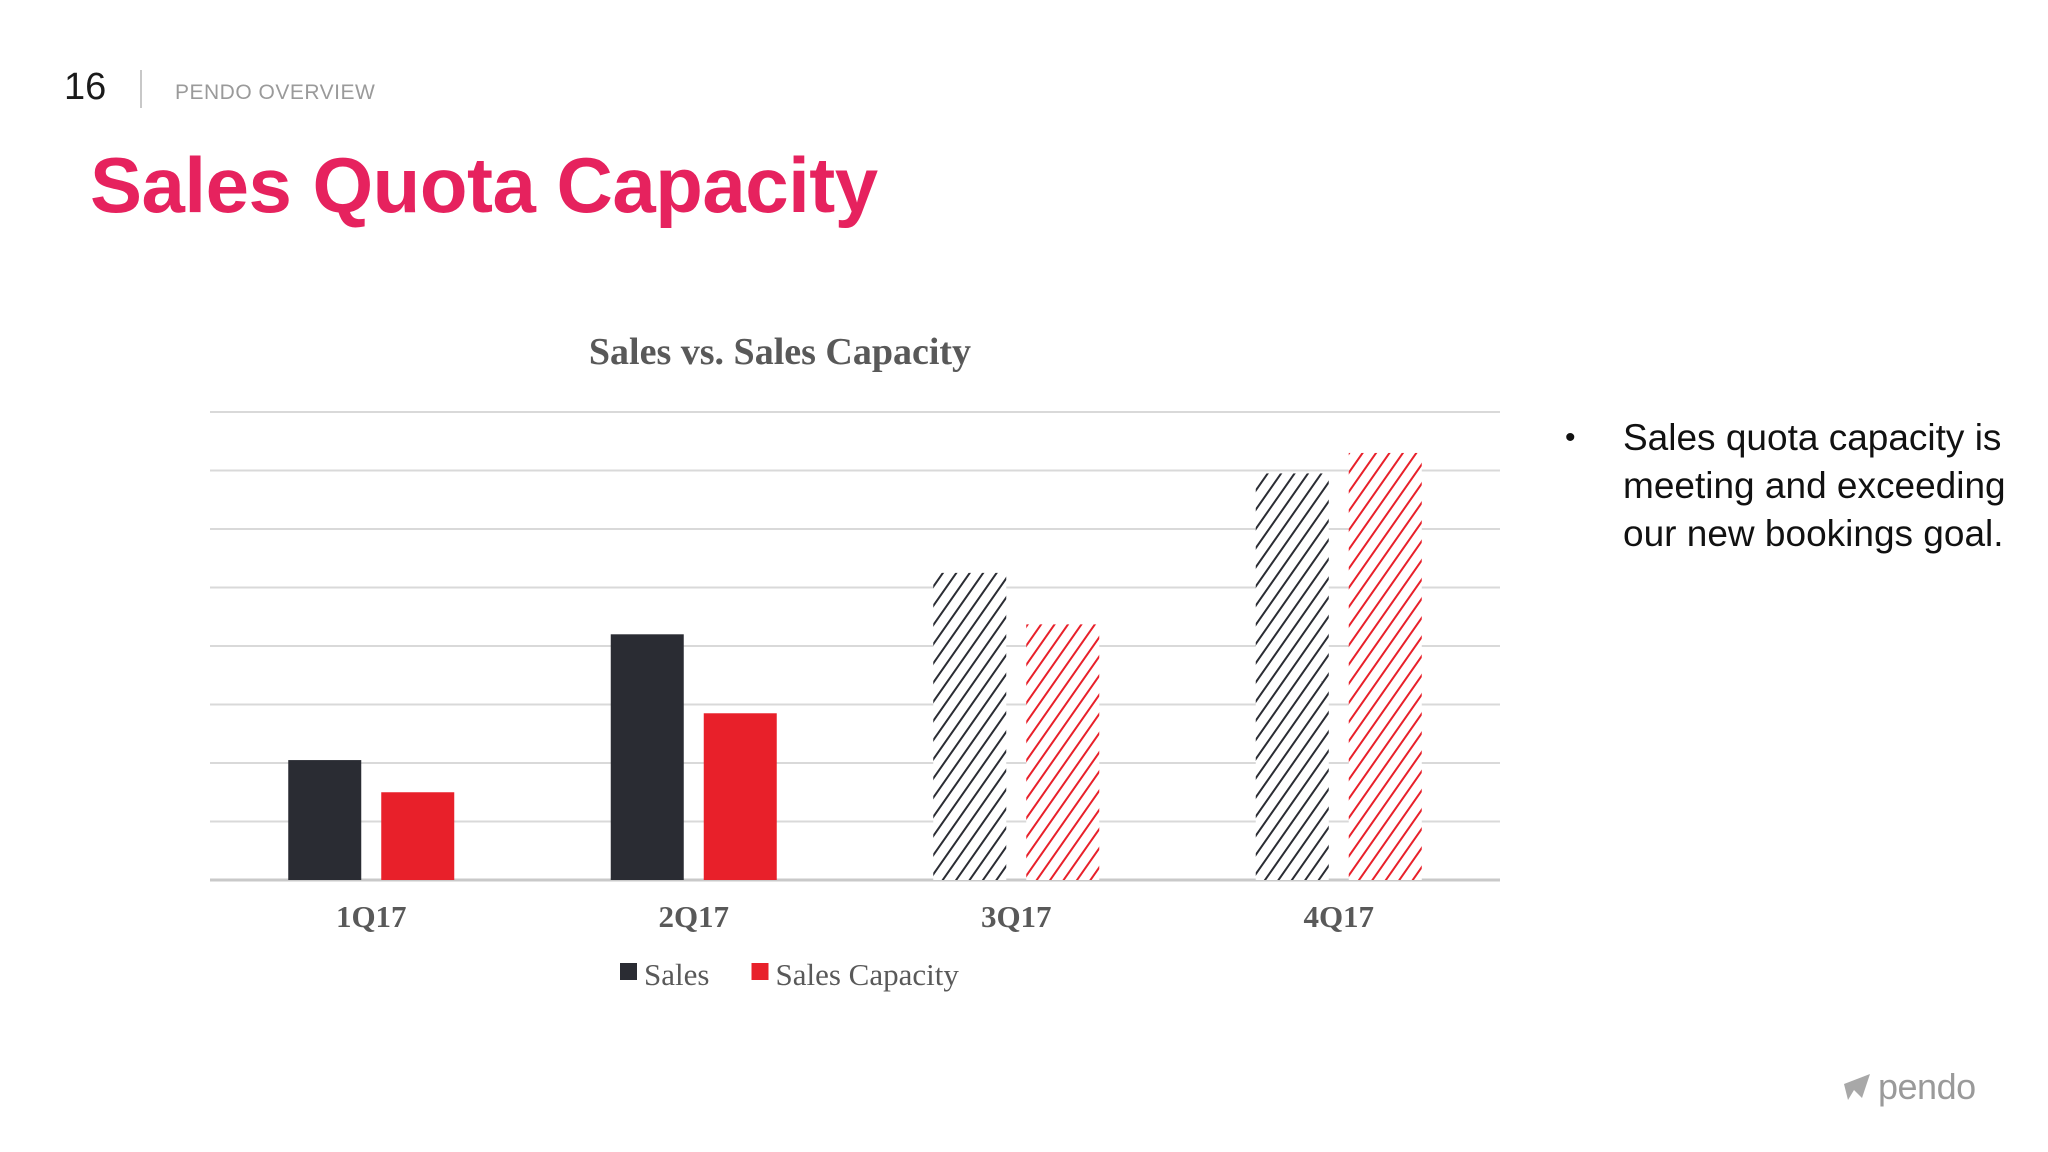  I want to click on slide-number: 16, so click(85, 87).